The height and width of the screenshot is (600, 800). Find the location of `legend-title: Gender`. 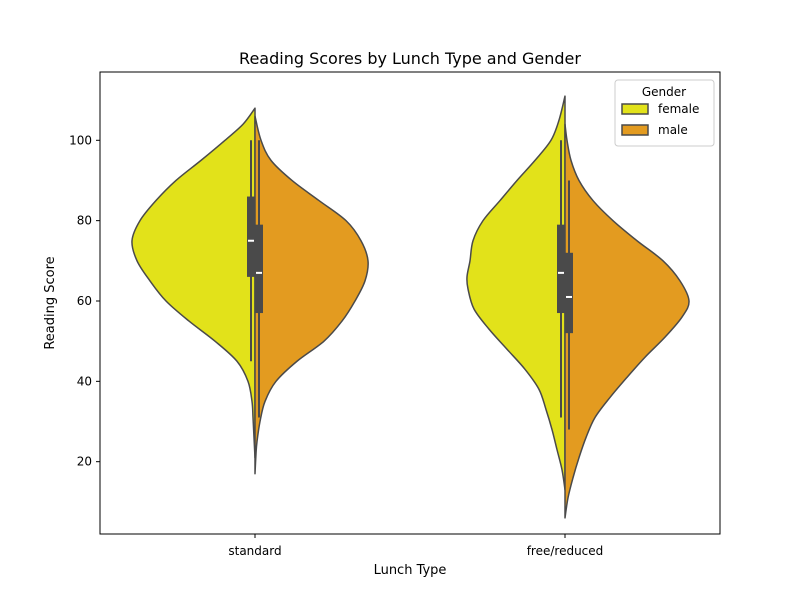

legend-title: Gender is located at coordinates (664, 92).